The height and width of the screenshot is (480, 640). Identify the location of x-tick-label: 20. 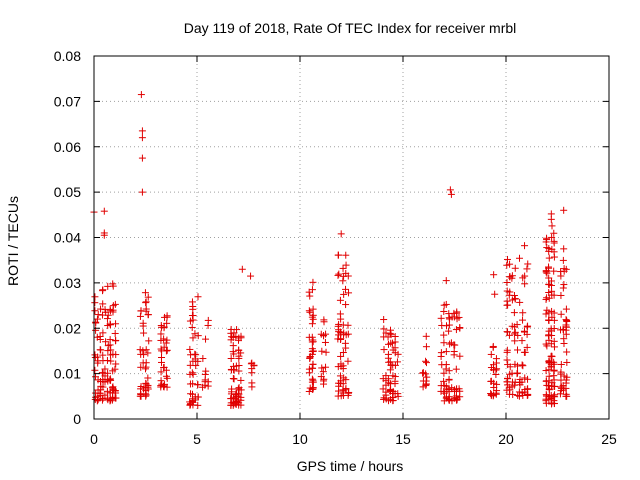
(506, 439).